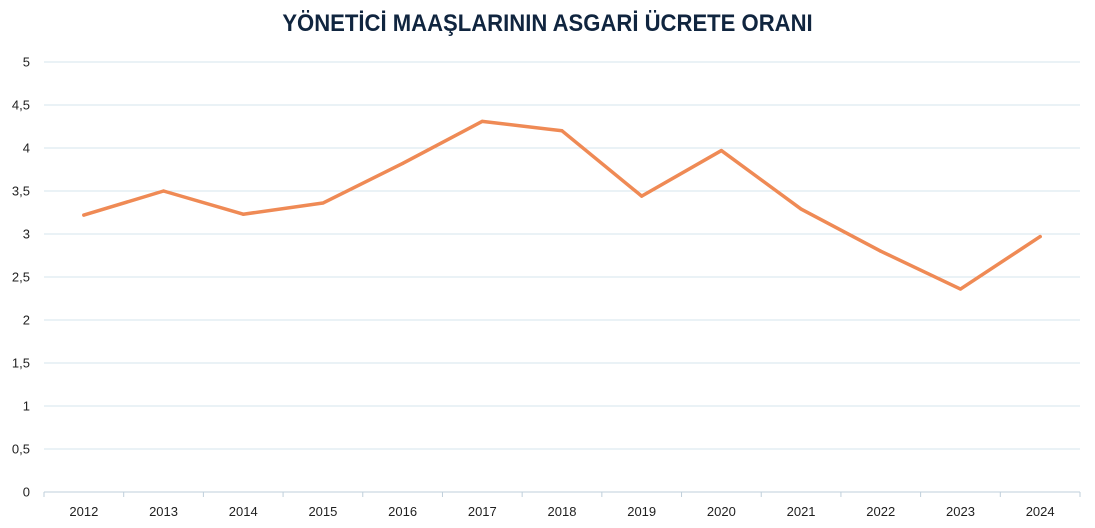 The image size is (1095, 528). What do you see at coordinates (880, 511) in the screenshot?
I see `x-tick-label: 2022` at bounding box center [880, 511].